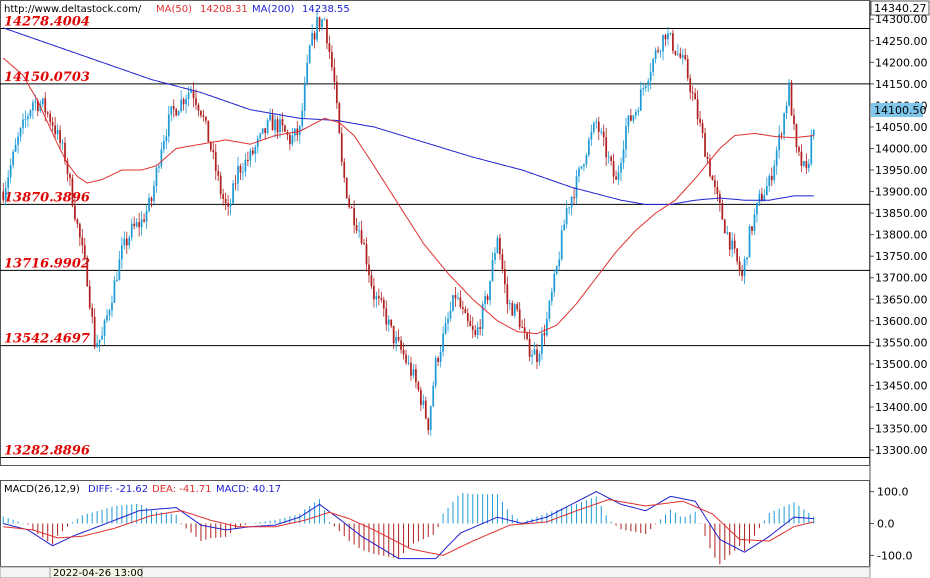 The height and width of the screenshot is (578, 930). I want to click on price-tick-label: 14150.00, so click(901, 84).